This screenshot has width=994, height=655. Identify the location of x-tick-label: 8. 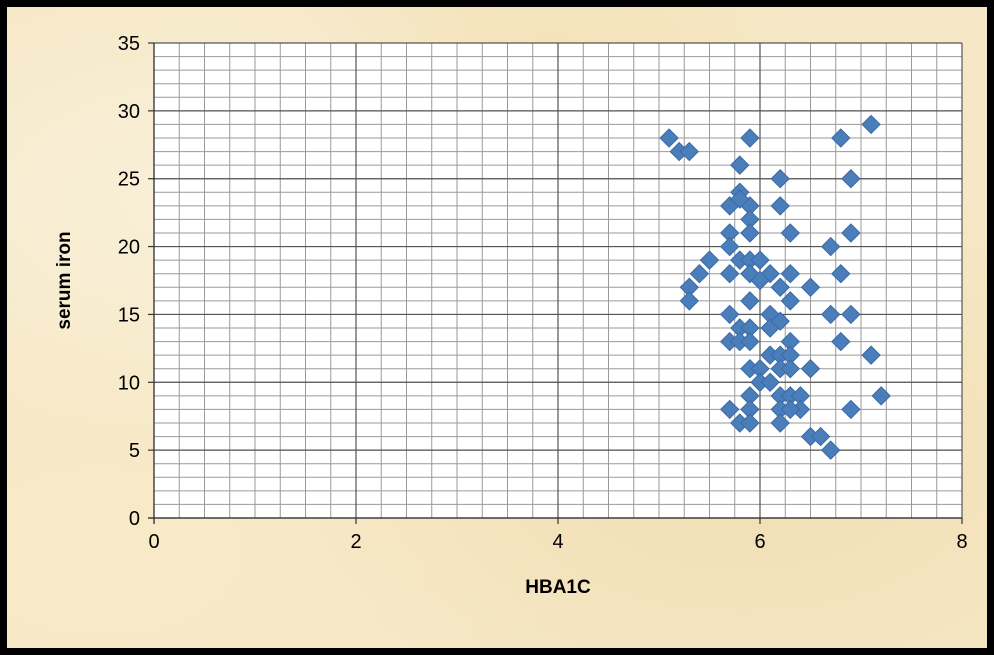
(961, 542).